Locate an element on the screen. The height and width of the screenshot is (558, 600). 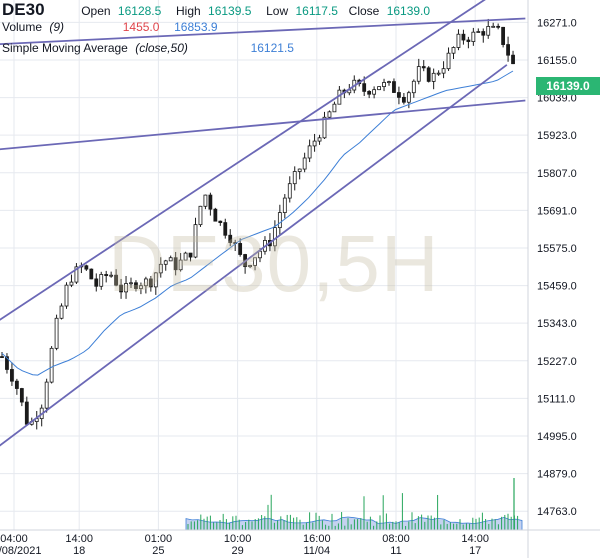
date-tick-label: 11 is located at coordinates (395, 551).